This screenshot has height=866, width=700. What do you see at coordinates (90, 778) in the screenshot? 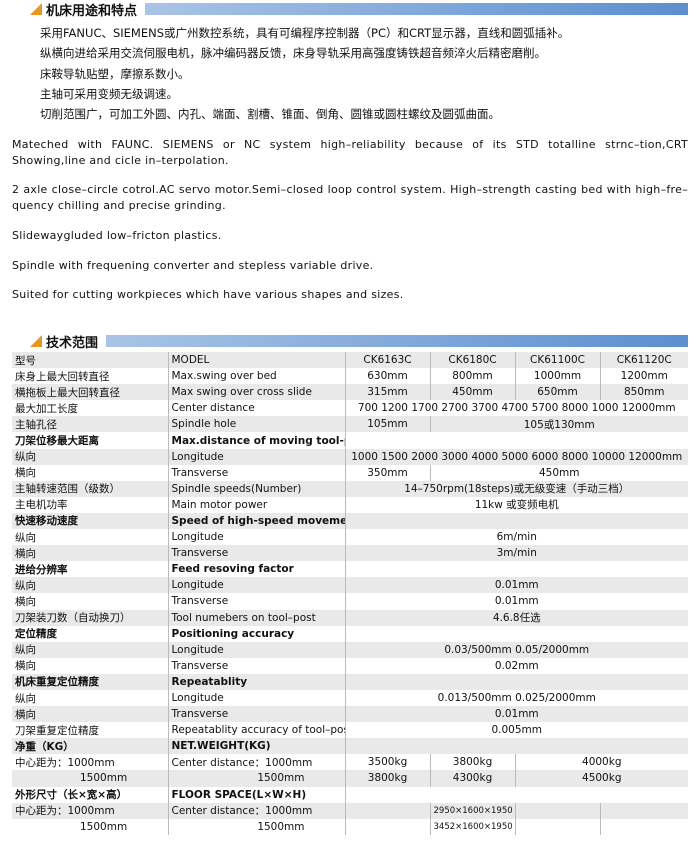
I see `row-label-cn: 1500mm` at bounding box center [90, 778].